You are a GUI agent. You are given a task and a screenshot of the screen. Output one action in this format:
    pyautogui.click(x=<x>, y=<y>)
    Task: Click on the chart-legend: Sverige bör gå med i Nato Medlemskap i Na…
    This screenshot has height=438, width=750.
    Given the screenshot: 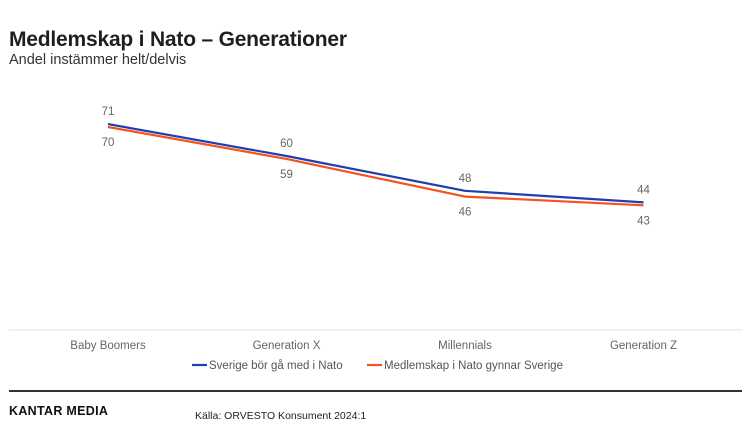 What is the action you would take?
    pyautogui.click(x=377, y=366)
    